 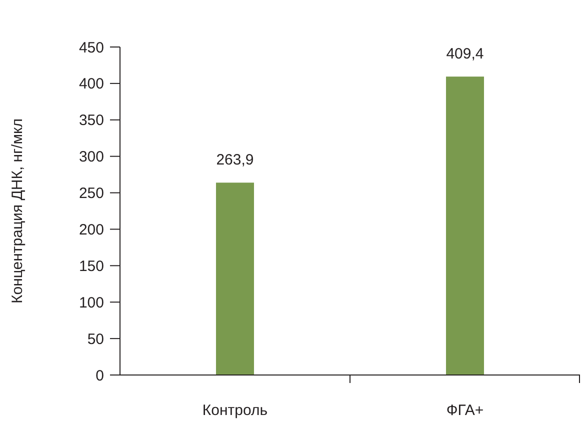 What do you see at coordinates (91, 303) in the screenshot?
I see `y-tick-label: 100` at bounding box center [91, 303].